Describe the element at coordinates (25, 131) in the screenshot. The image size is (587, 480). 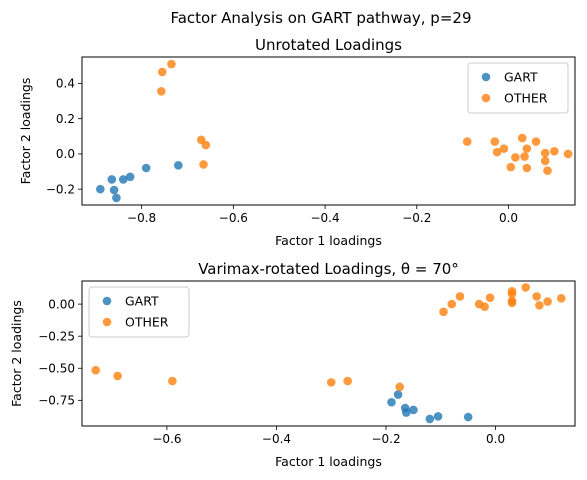
I see `unrotated-y-axis-label: Factor 2 loadings` at that location.